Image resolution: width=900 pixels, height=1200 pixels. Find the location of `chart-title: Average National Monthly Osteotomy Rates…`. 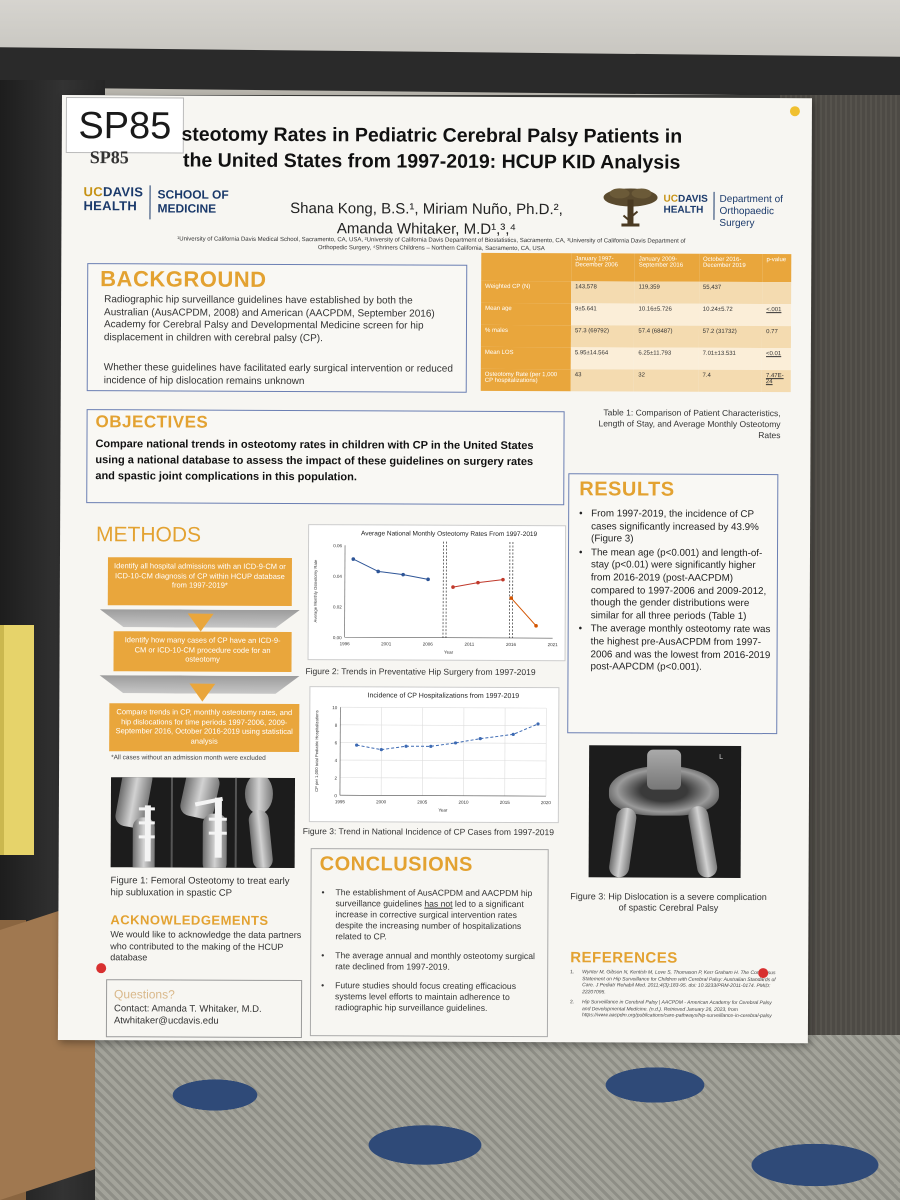

chart-title: Average National Monthly Osteotomy Rates… is located at coordinates (449, 534).